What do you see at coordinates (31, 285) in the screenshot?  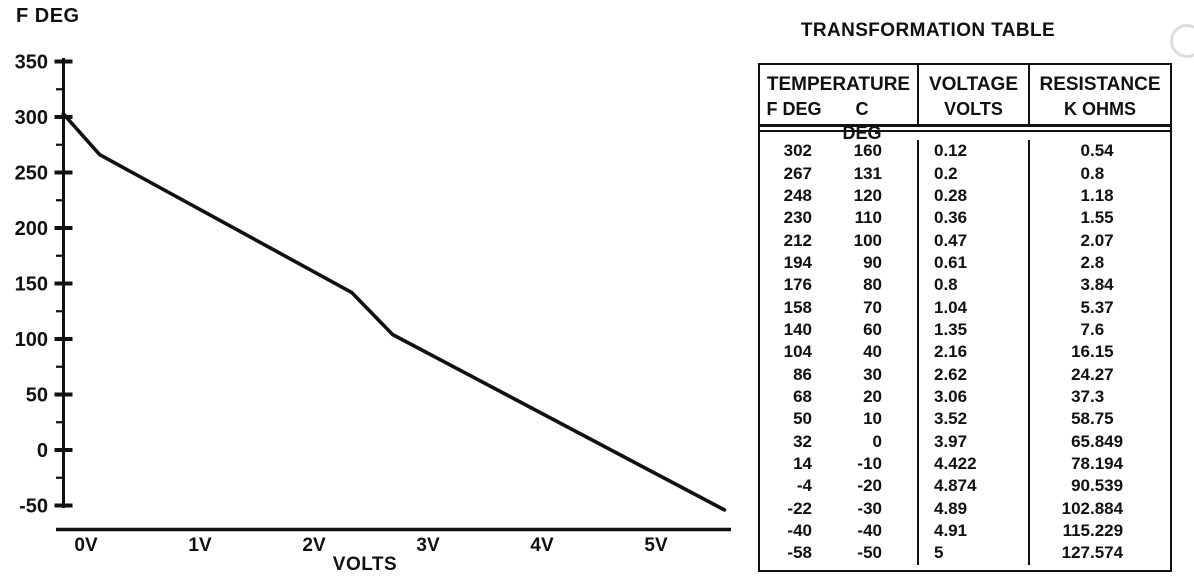 I see `y-axis-tick-label: 150` at bounding box center [31, 285].